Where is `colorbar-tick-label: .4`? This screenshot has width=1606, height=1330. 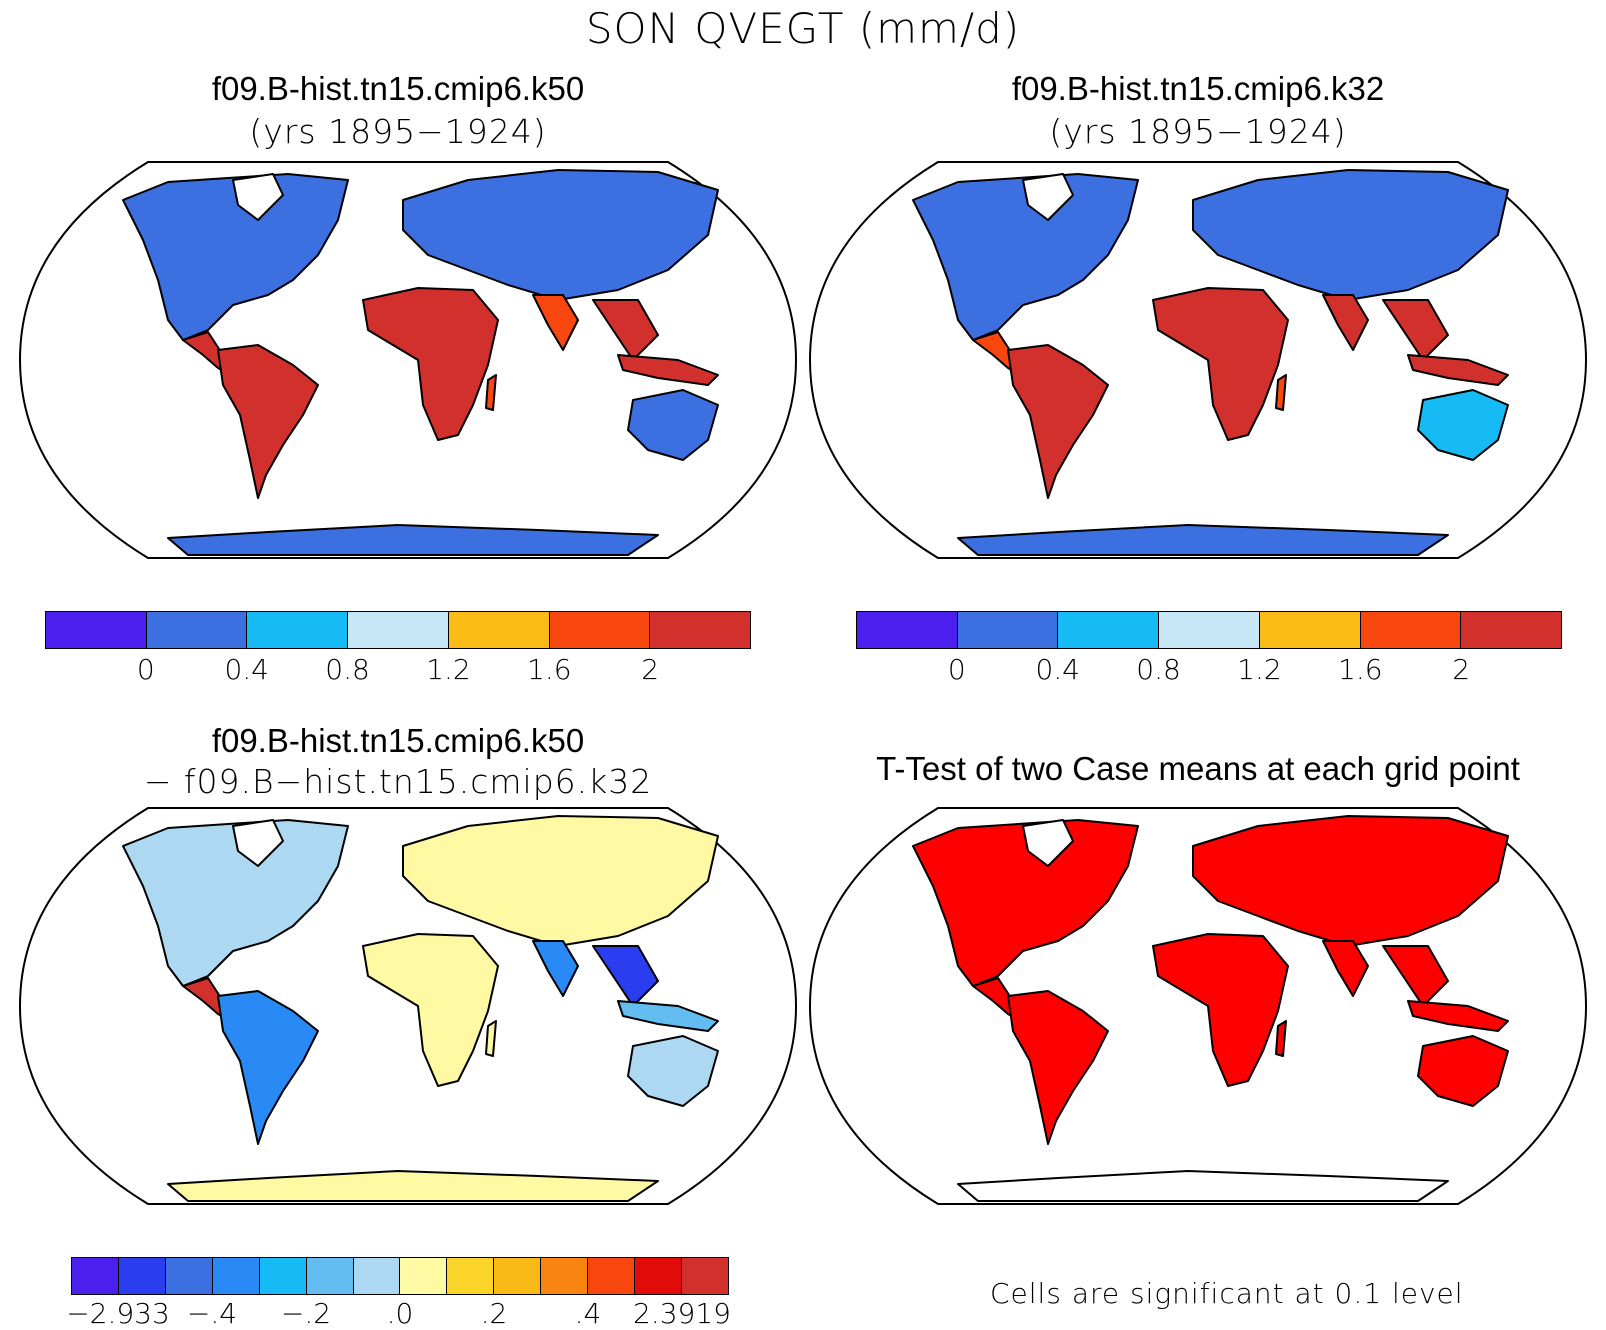
colorbar-tick-label: .4 is located at coordinates (588, 1313).